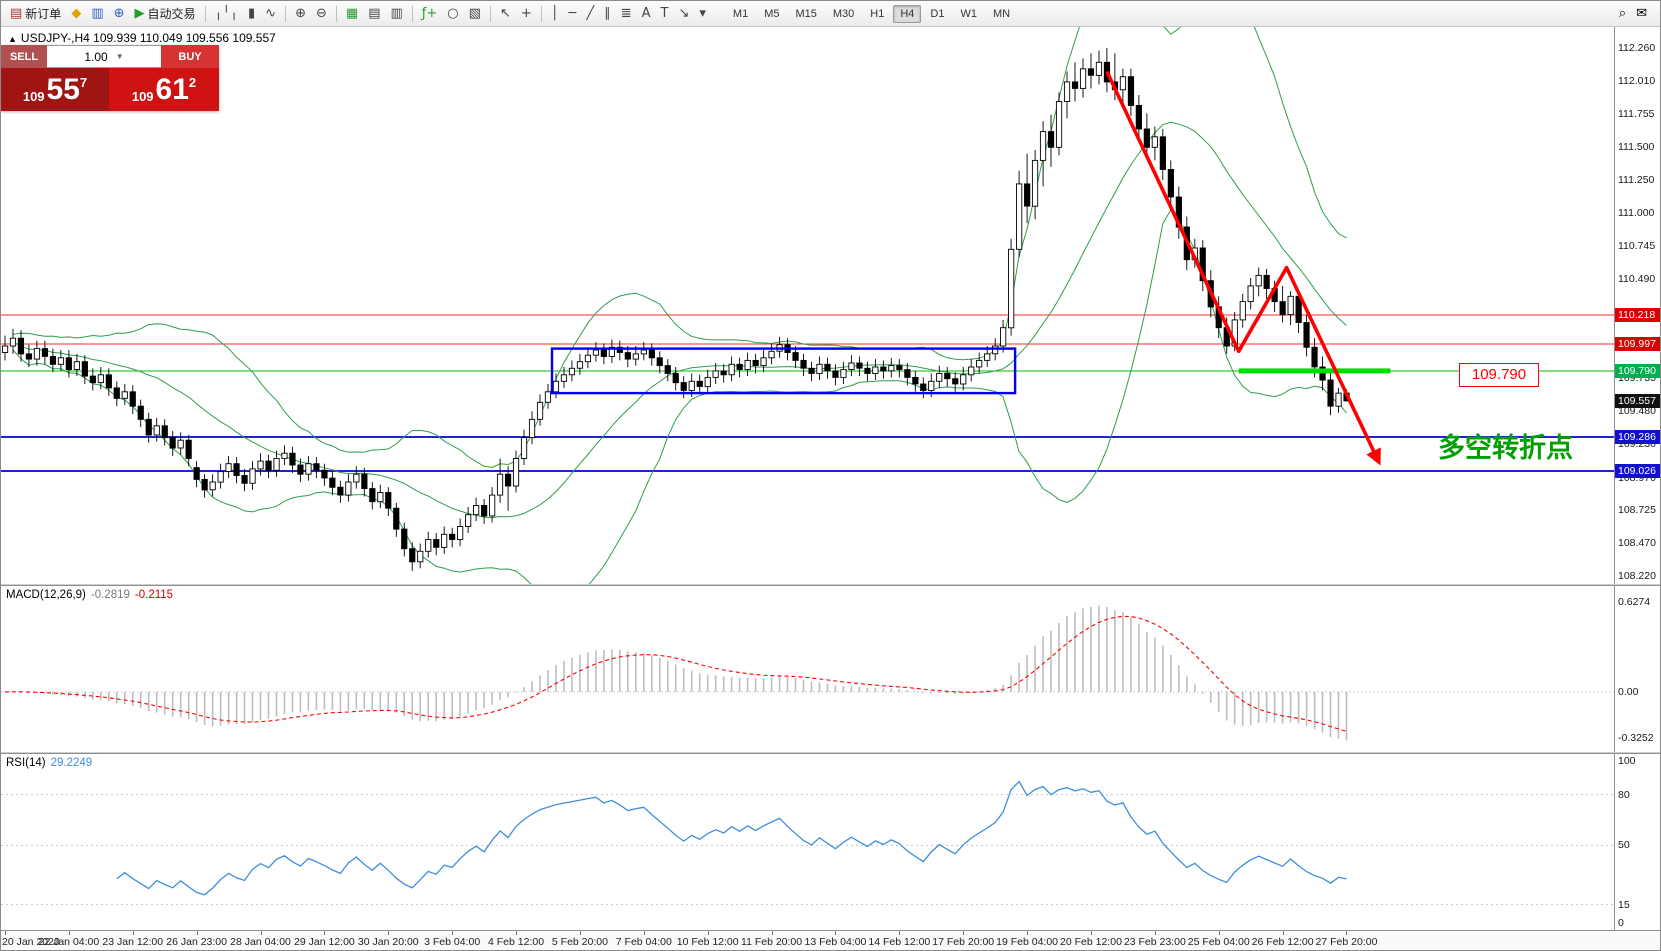  I want to click on text-label-button: T, so click(665, 14).